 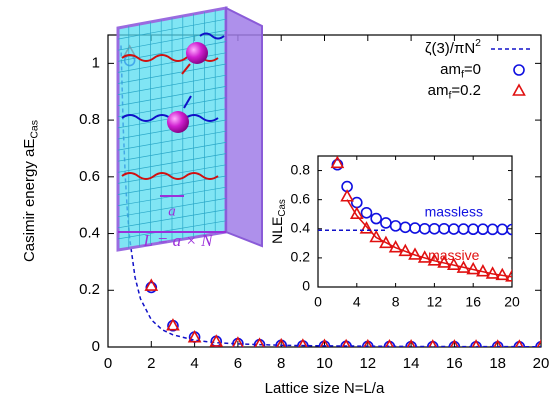 I want to click on x-tick-label: 18, so click(x=497, y=363).